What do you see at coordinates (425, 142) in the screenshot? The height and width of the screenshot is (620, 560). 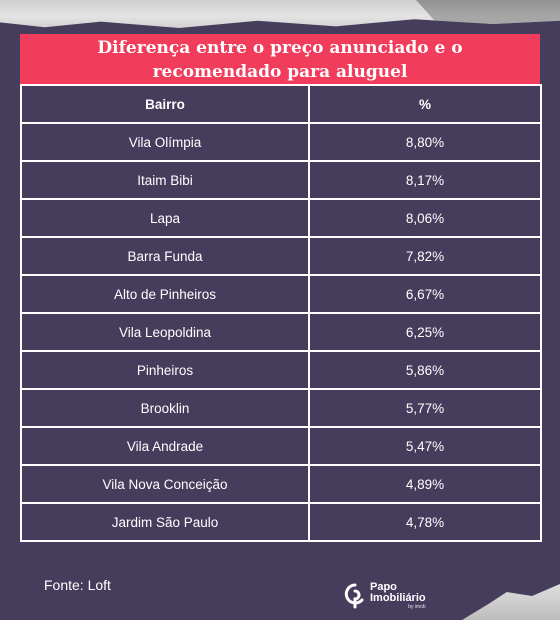 I see `cell-percent: 8,80%` at bounding box center [425, 142].